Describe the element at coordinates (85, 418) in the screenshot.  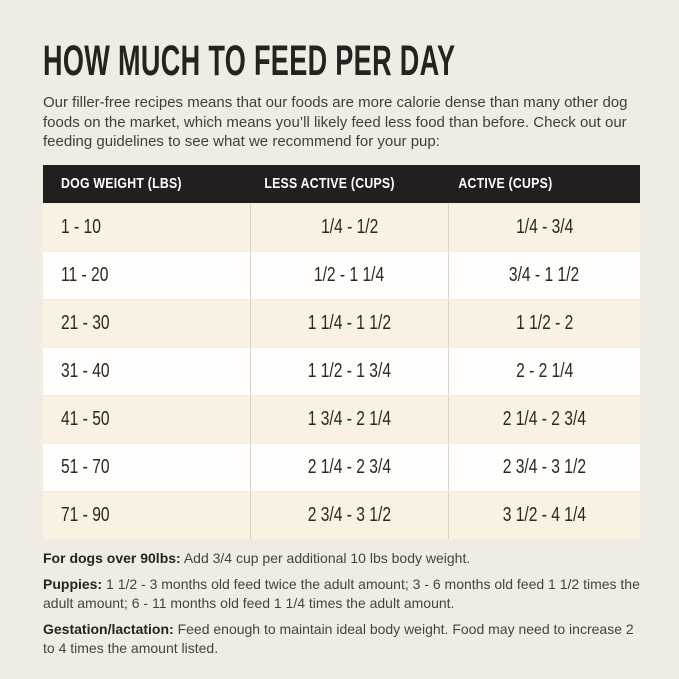
I see `cell-weight: 41 - 50` at that location.